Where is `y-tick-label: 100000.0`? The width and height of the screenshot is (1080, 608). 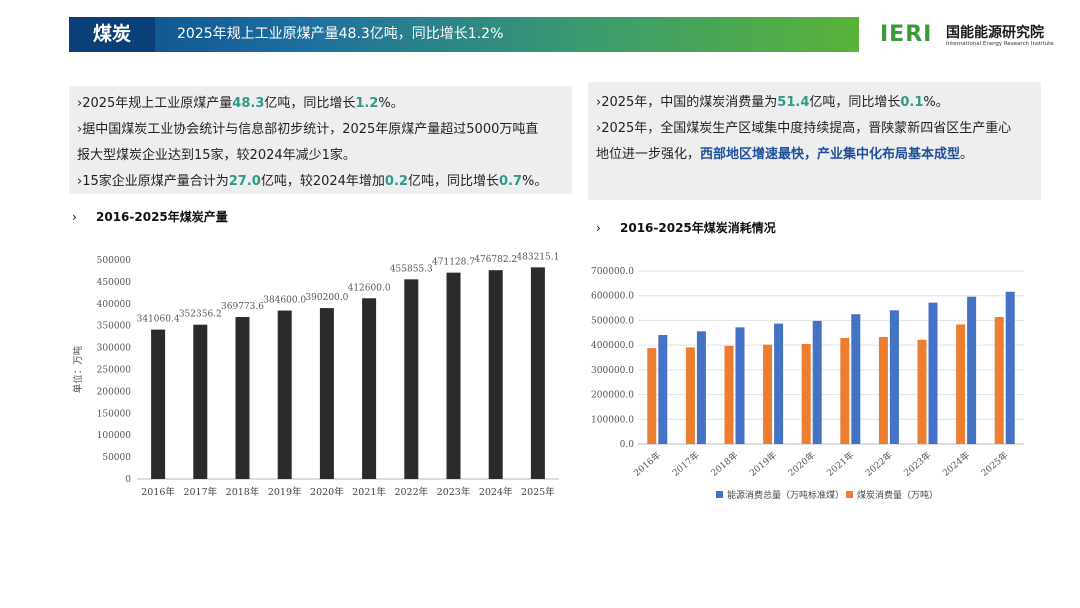 y-tick-label: 100000.0 is located at coordinates (612, 420).